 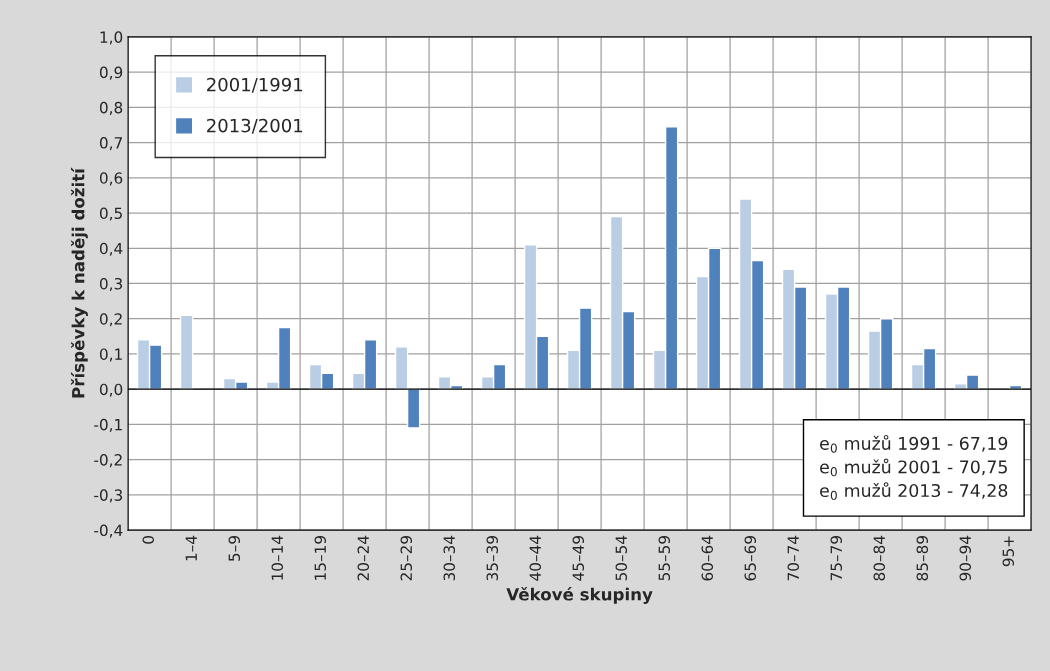 I want to click on x-tick-label: 85–89, so click(x=922, y=558).